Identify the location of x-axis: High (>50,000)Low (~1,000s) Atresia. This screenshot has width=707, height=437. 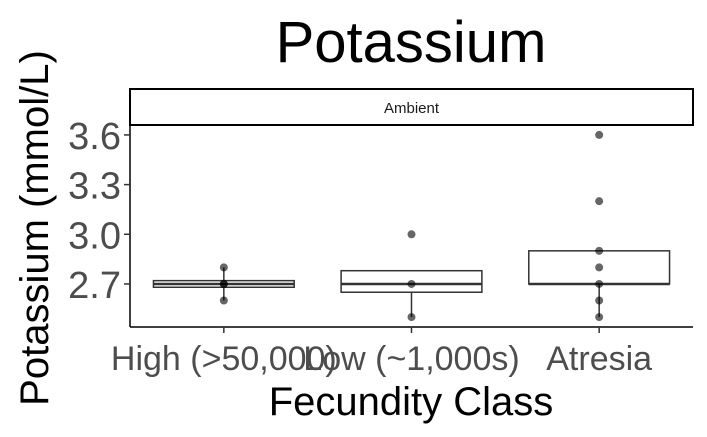
(381, 352).